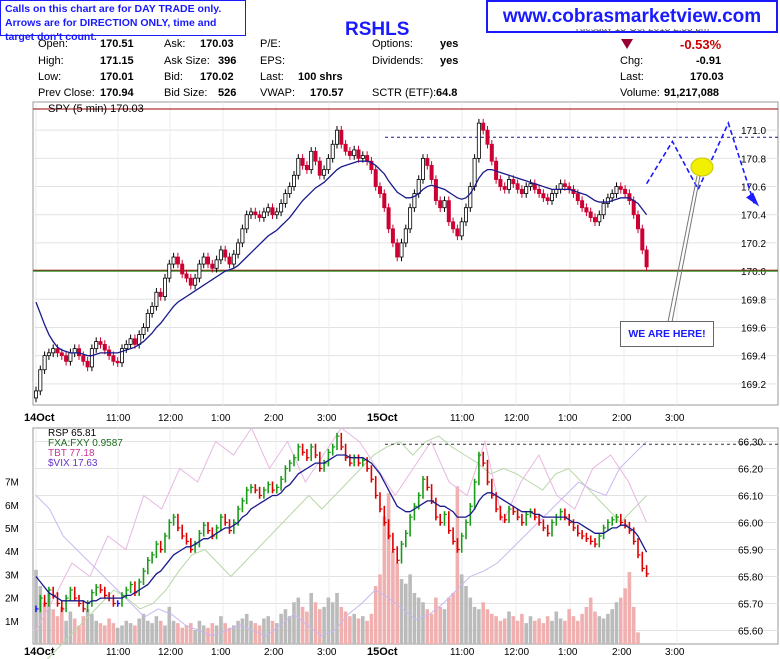 The height and width of the screenshot is (659, 780). What do you see at coordinates (632, 16) in the screenshot?
I see `website-banner: www.cobrasmarketview.com` at bounding box center [632, 16].